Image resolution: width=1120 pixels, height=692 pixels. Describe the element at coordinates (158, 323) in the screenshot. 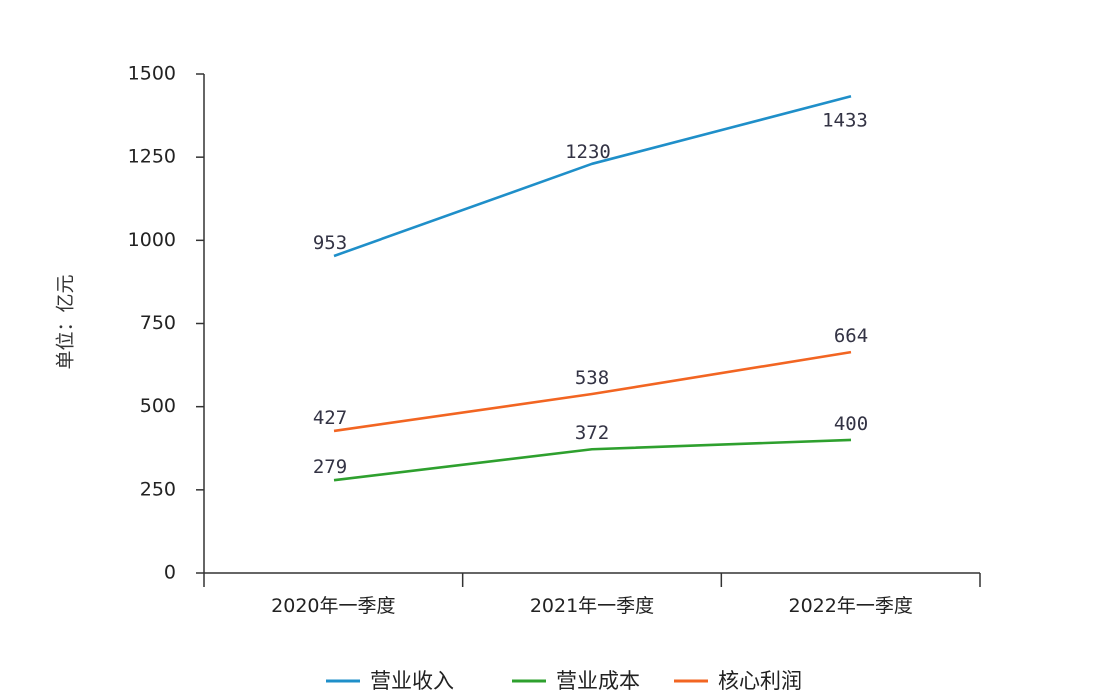

I see `y-tick-label: 750` at that location.